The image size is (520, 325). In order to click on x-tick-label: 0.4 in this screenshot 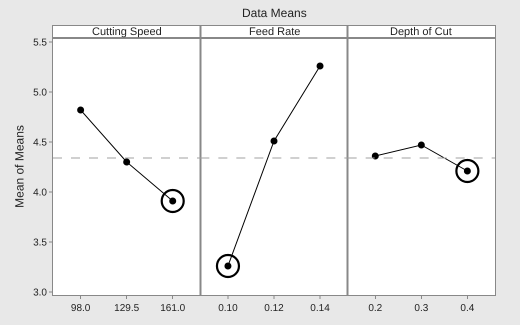, I will do `click(467, 308)`.